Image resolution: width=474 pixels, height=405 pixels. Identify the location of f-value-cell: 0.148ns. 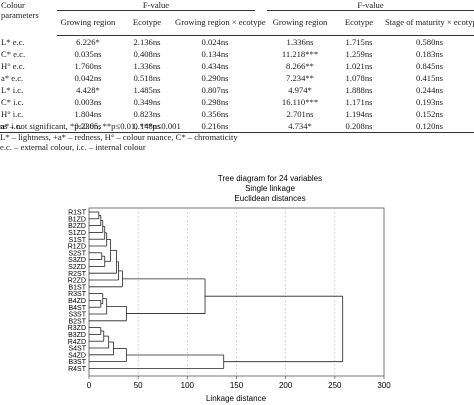
(147, 126).